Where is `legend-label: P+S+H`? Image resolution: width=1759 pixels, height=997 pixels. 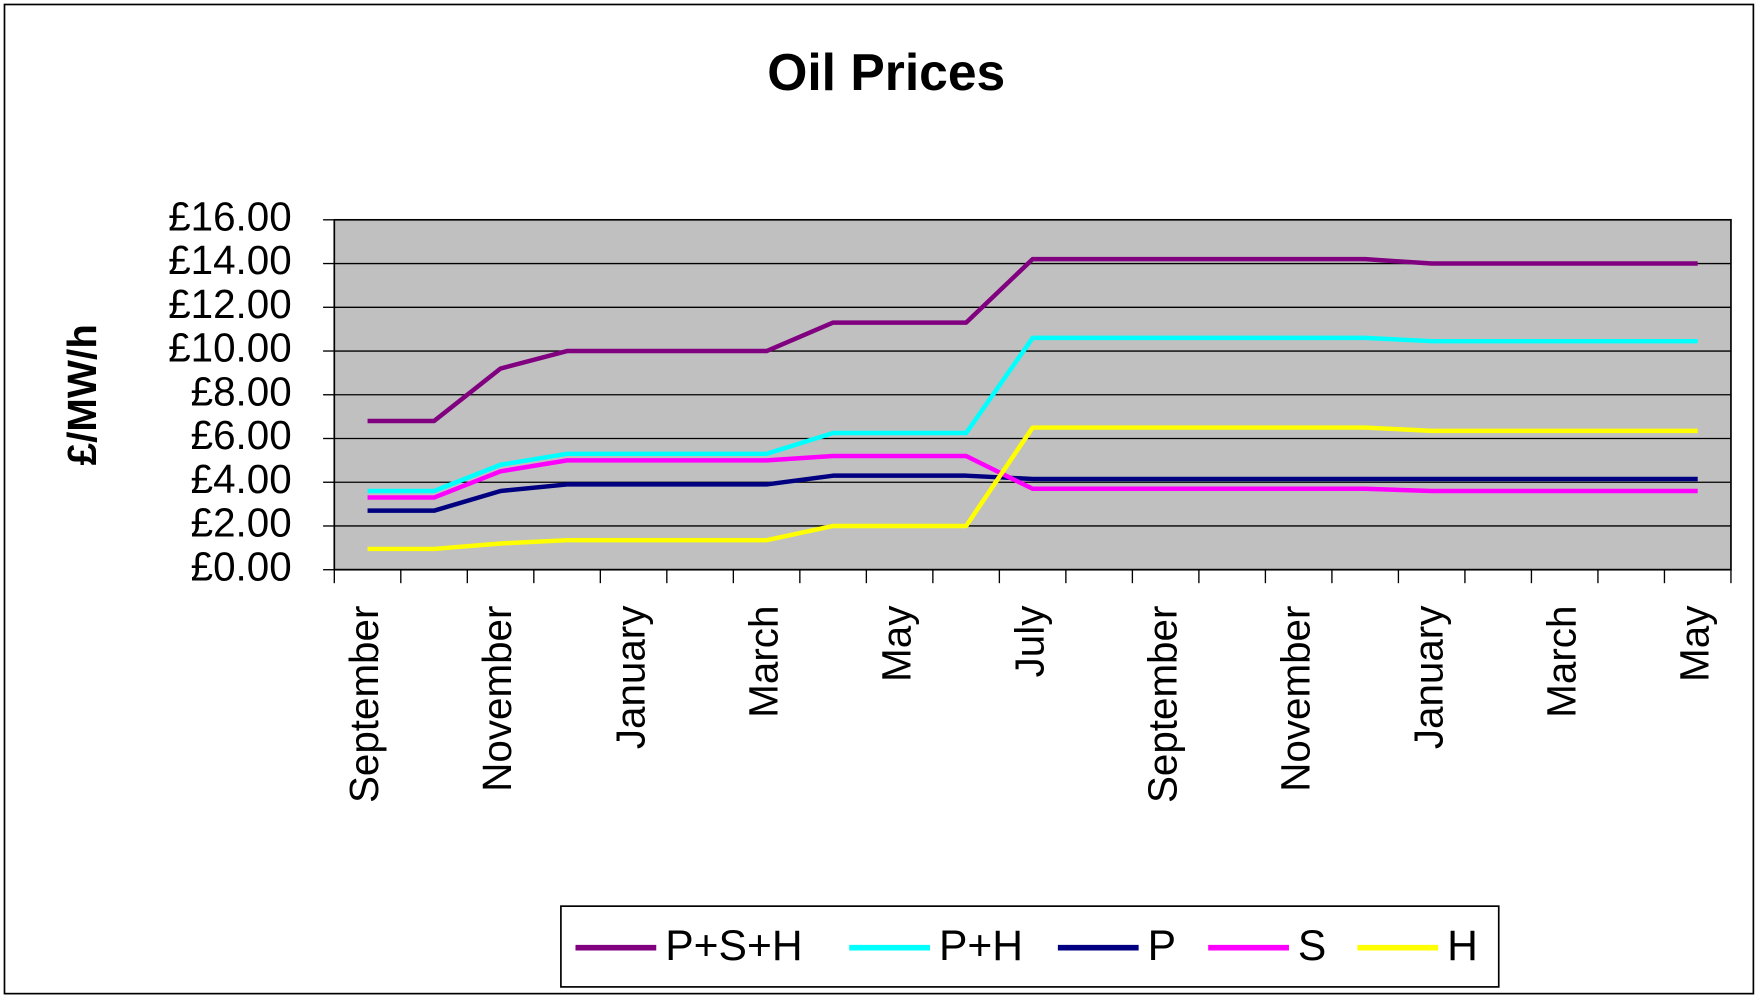 legend-label: P+S+H is located at coordinates (733, 946).